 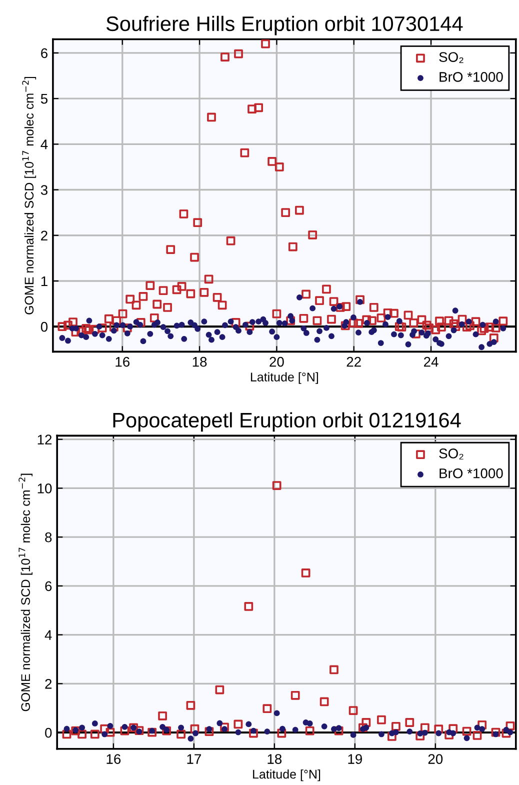 I want to click on y-tick-label: 5, so click(x=44, y=99).